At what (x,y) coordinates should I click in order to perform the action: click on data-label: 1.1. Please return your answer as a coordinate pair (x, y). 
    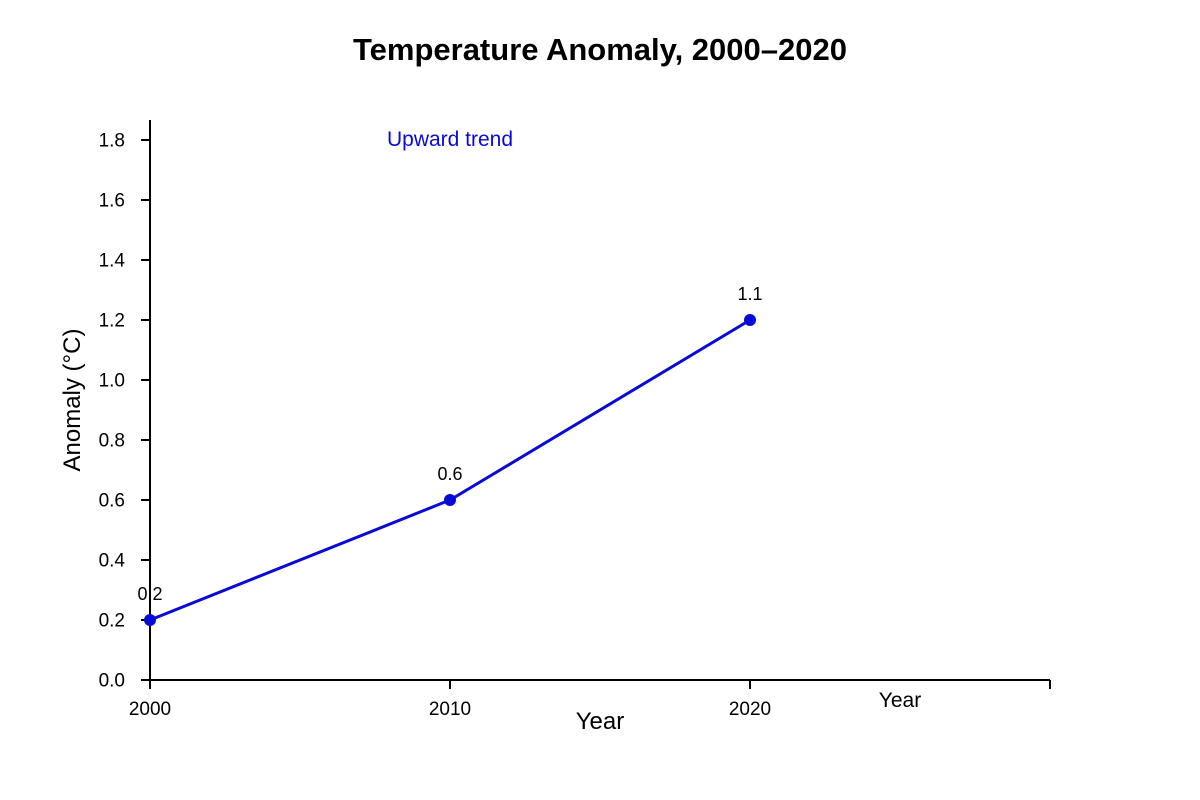
    Looking at the image, I should click on (749, 294).